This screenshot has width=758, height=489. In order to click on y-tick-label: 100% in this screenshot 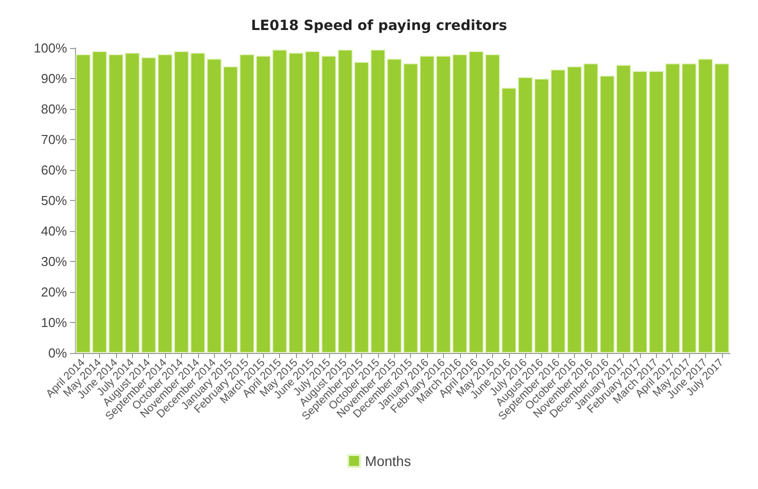, I will do `click(51, 48)`.